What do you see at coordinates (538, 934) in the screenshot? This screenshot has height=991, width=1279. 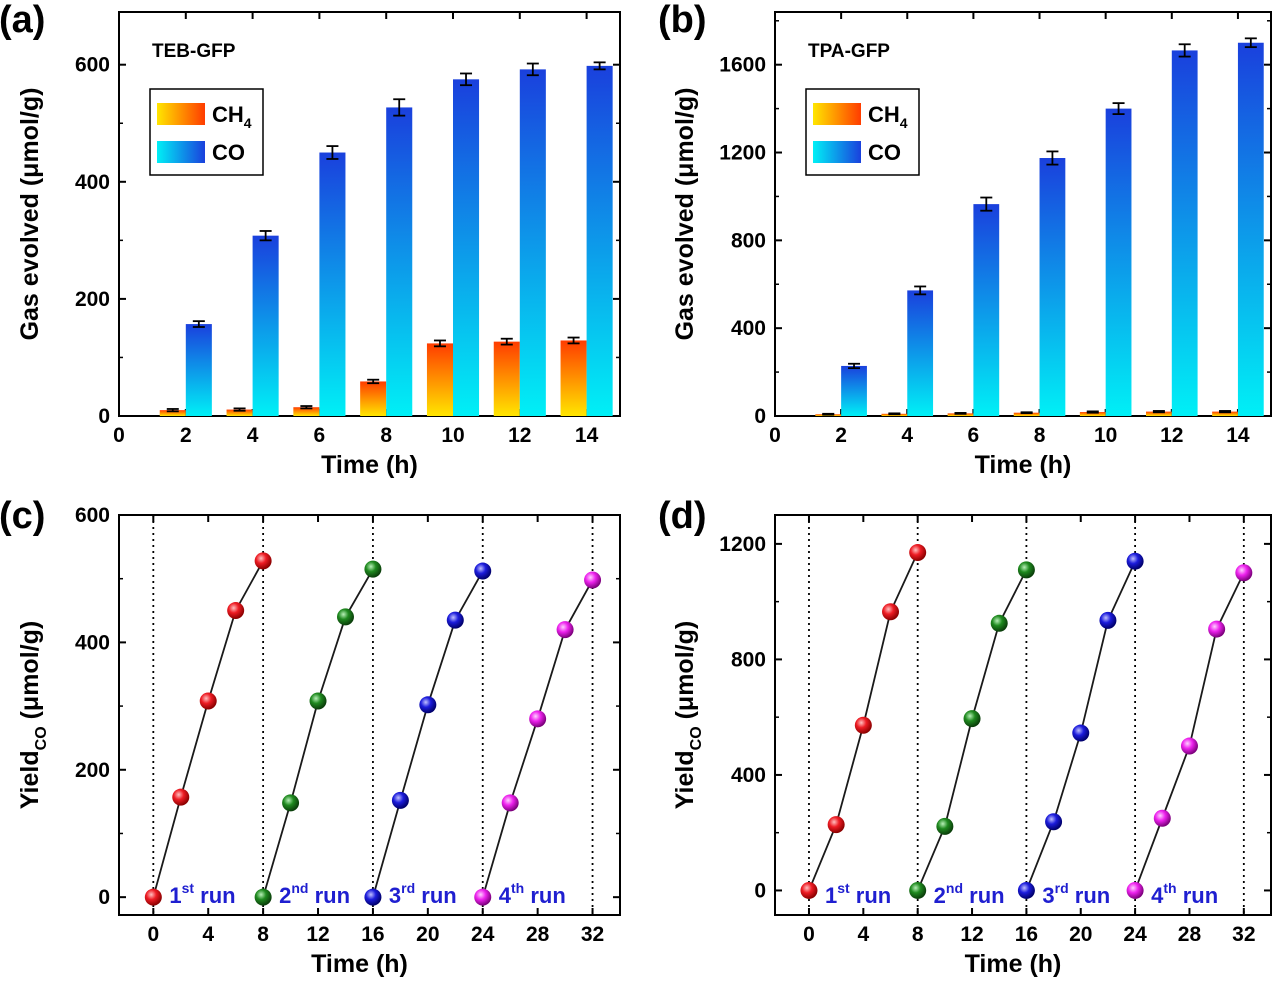 I see `x-tick-label: 28` at bounding box center [538, 934].